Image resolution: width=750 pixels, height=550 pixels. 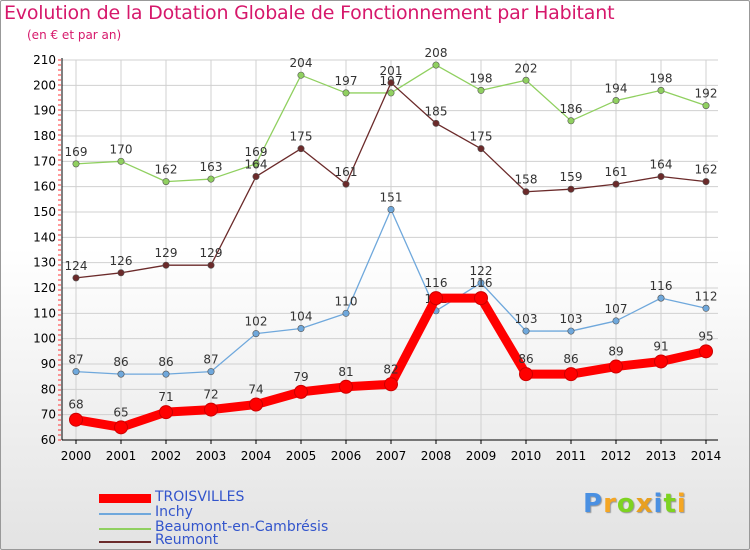 I want to click on y-tick-label: 170, so click(x=44, y=161).